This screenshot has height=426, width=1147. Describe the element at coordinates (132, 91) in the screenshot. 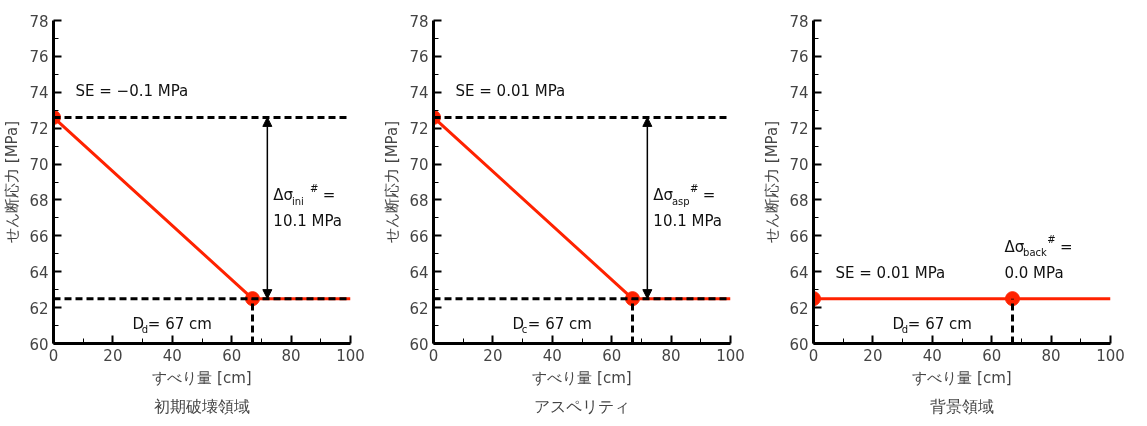

I see `annotation: SE = −0.1 MPa` at that location.